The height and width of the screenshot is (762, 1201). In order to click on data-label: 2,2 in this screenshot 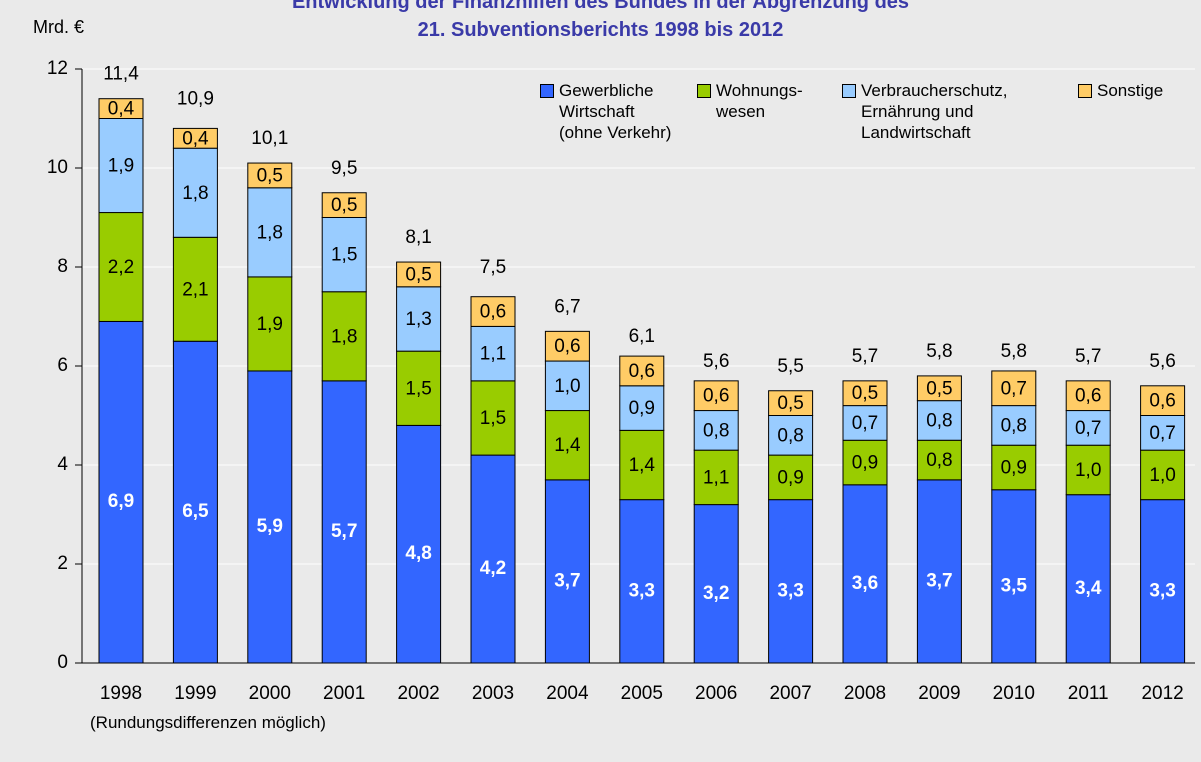, I will do `click(121, 267)`.